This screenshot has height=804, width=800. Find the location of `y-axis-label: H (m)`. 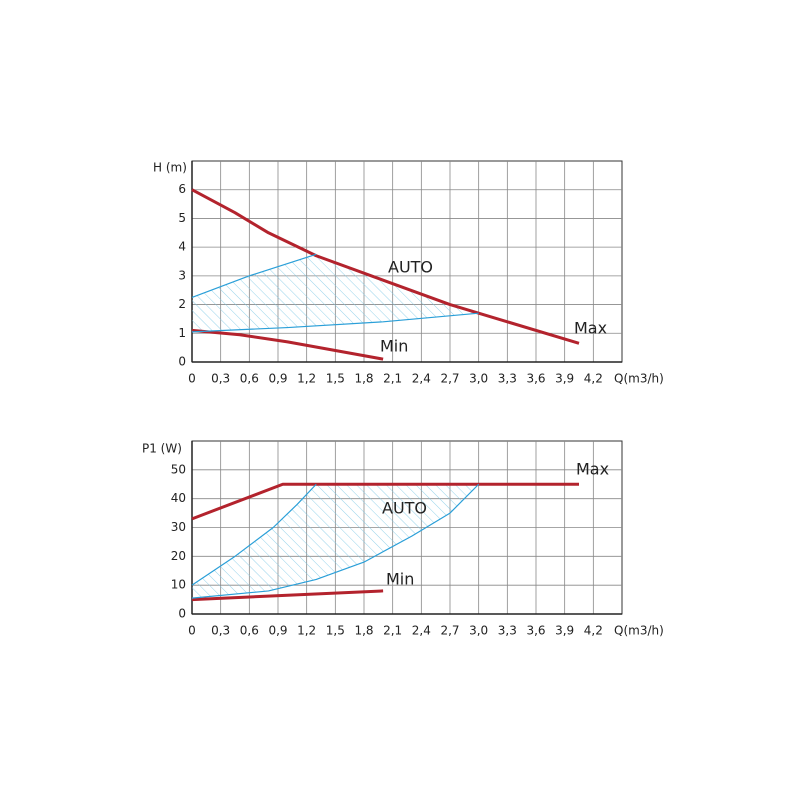

y-axis-label: H (m) is located at coordinates (170, 168).